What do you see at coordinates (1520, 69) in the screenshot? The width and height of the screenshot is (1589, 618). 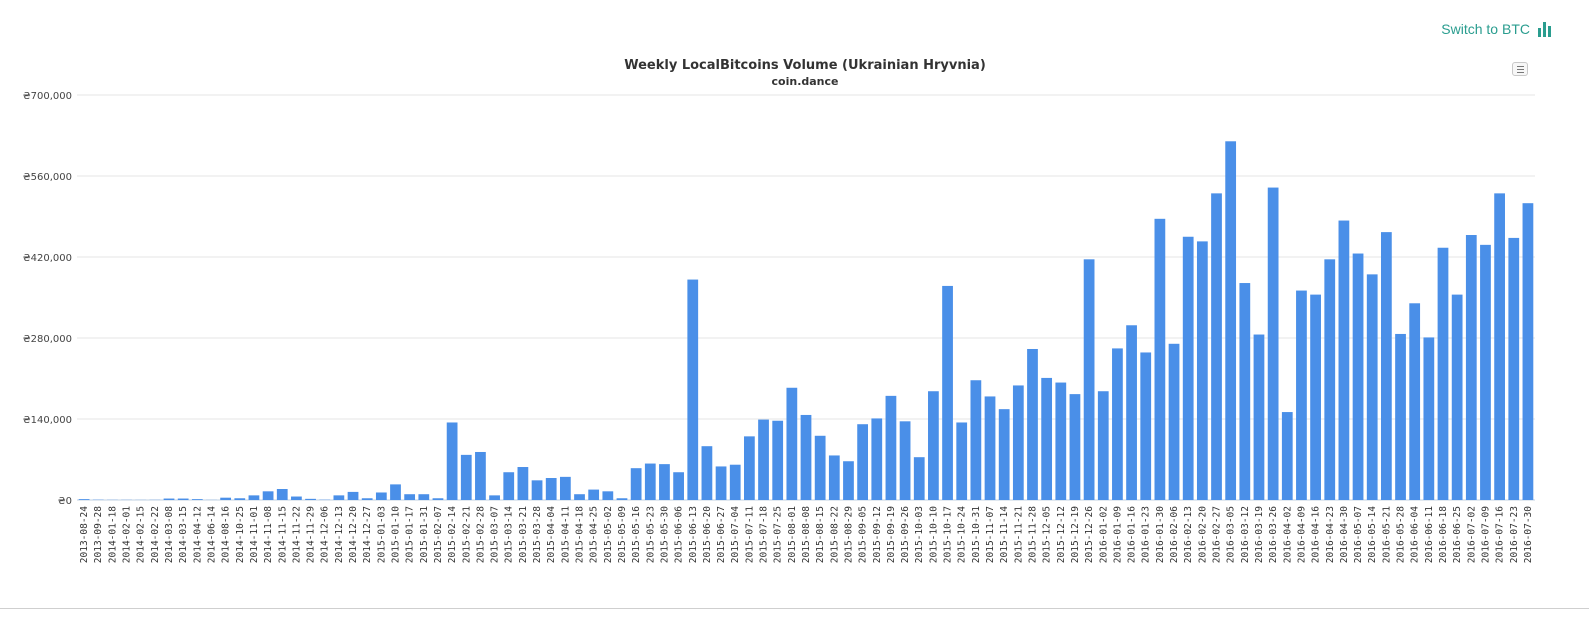 I see `chart-menu-button` at bounding box center [1520, 69].